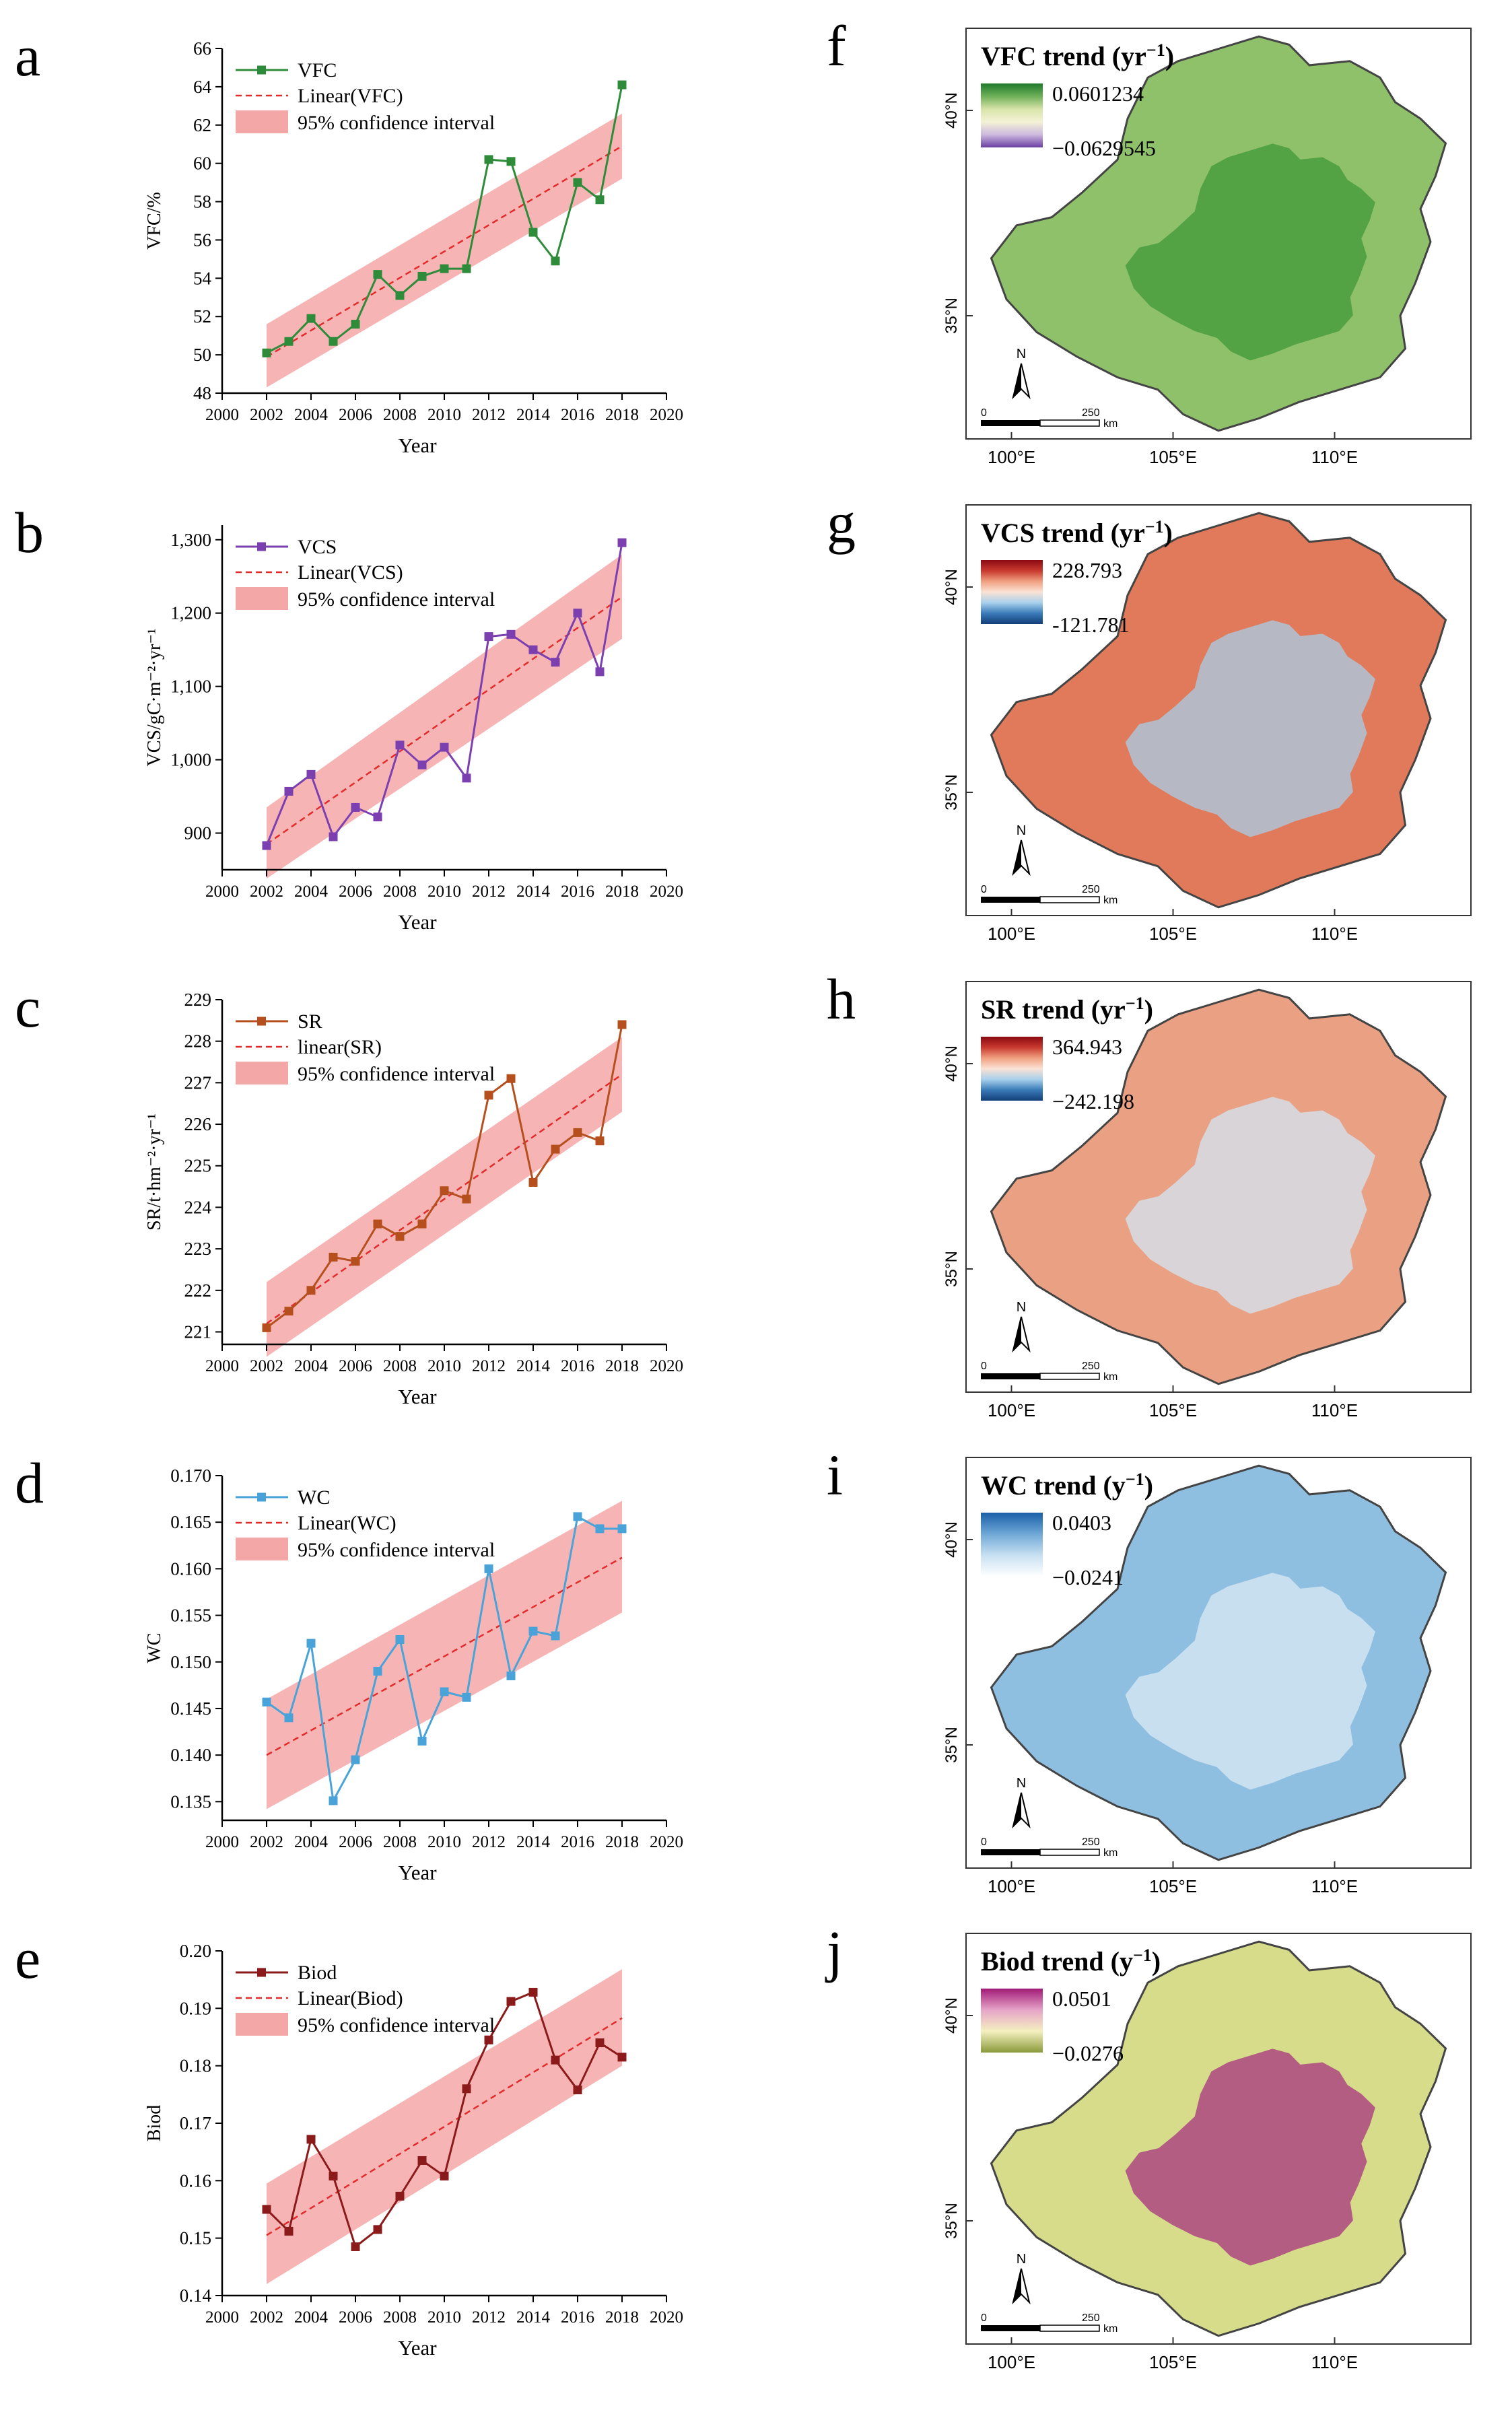  What do you see at coordinates (1250, 2157) in the screenshot?
I see `region-core-j` at bounding box center [1250, 2157].